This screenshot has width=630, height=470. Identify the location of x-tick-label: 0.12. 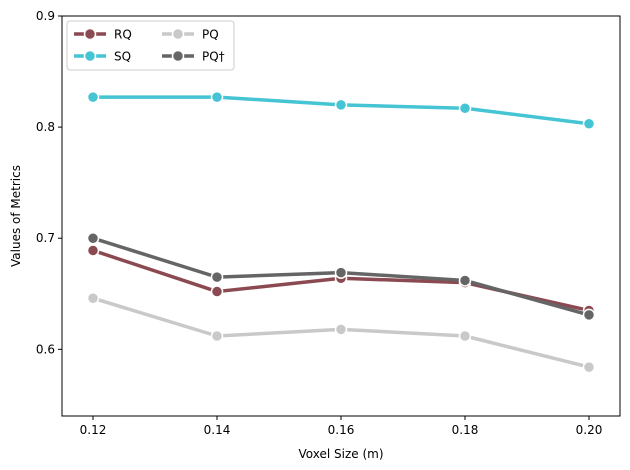
(93, 430).